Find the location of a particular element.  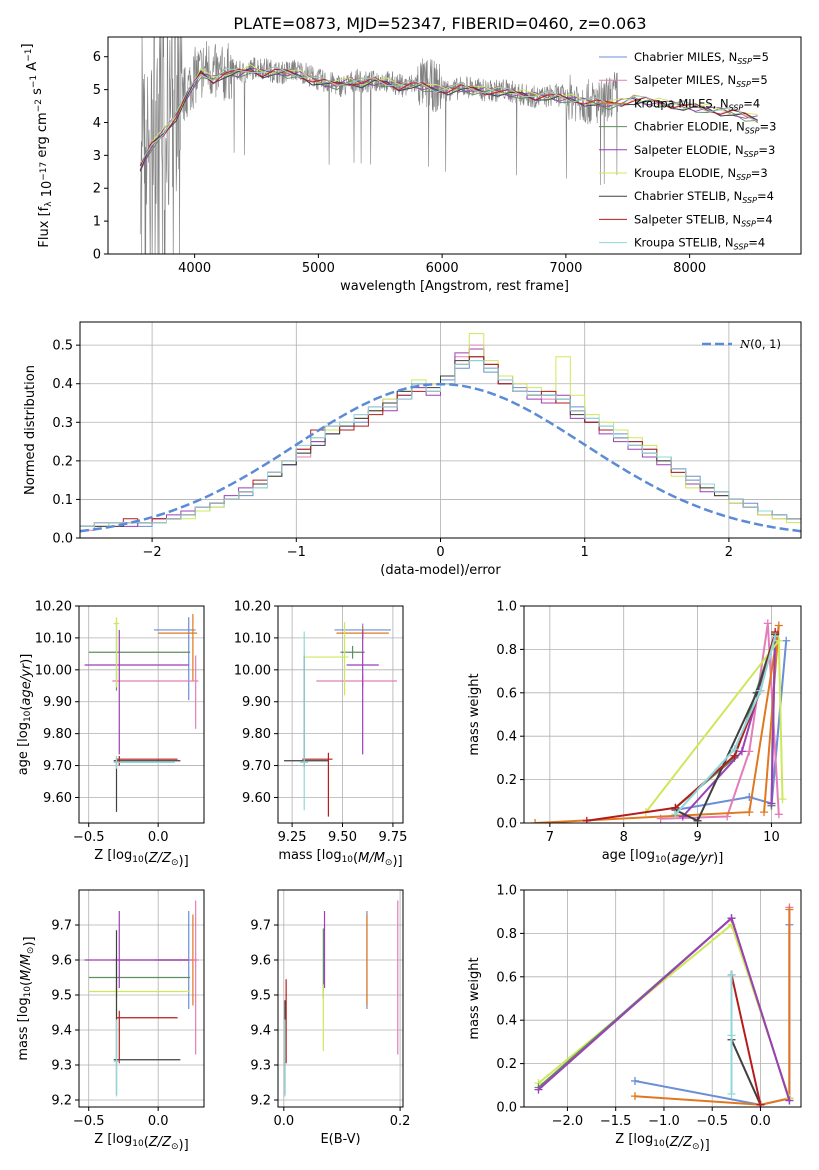

x-tick-label: 0.0 is located at coordinates (158, 1121).